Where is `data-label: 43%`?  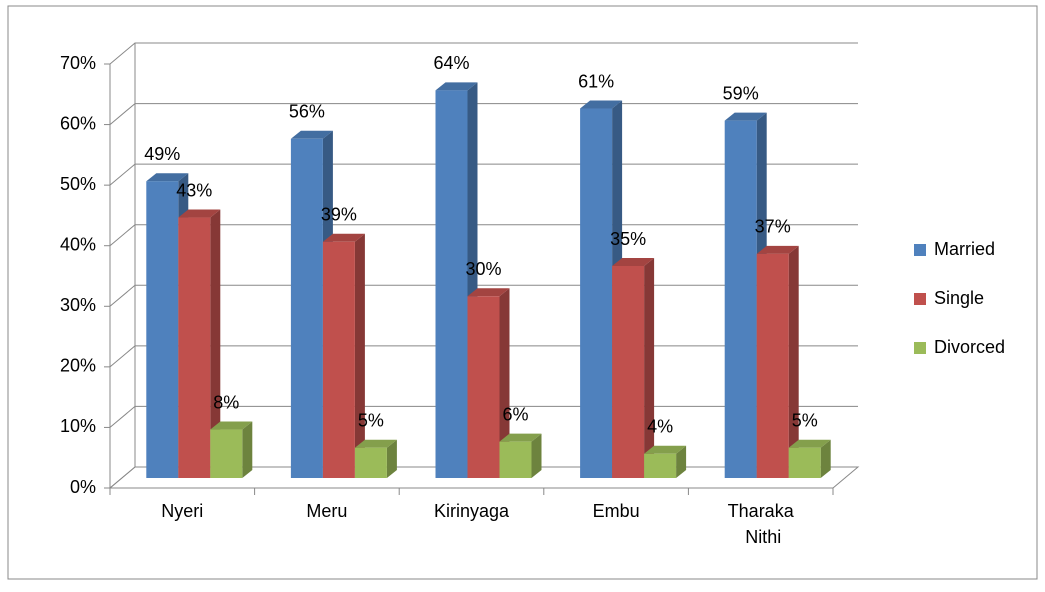
data-label: 43% is located at coordinates (194, 190).